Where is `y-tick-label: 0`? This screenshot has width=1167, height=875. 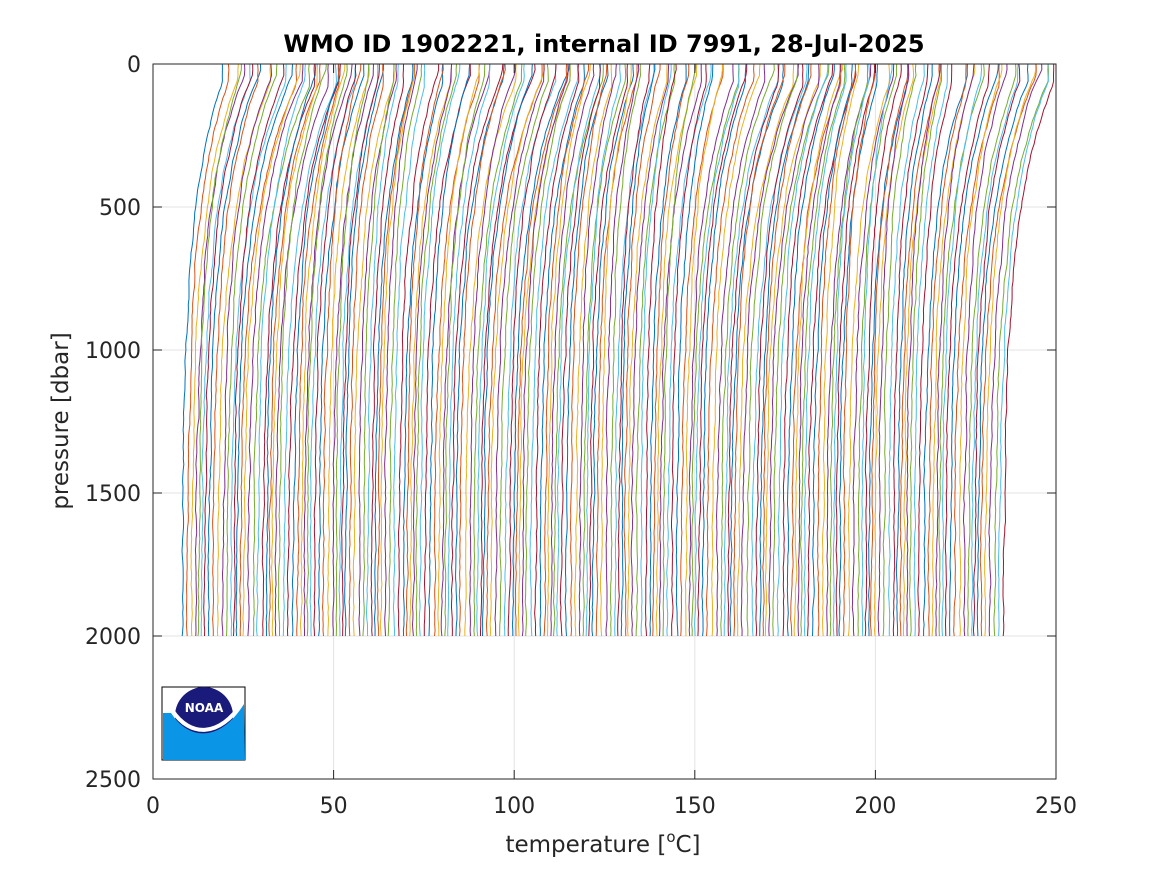
y-tick-label: 0 is located at coordinates (134, 65).